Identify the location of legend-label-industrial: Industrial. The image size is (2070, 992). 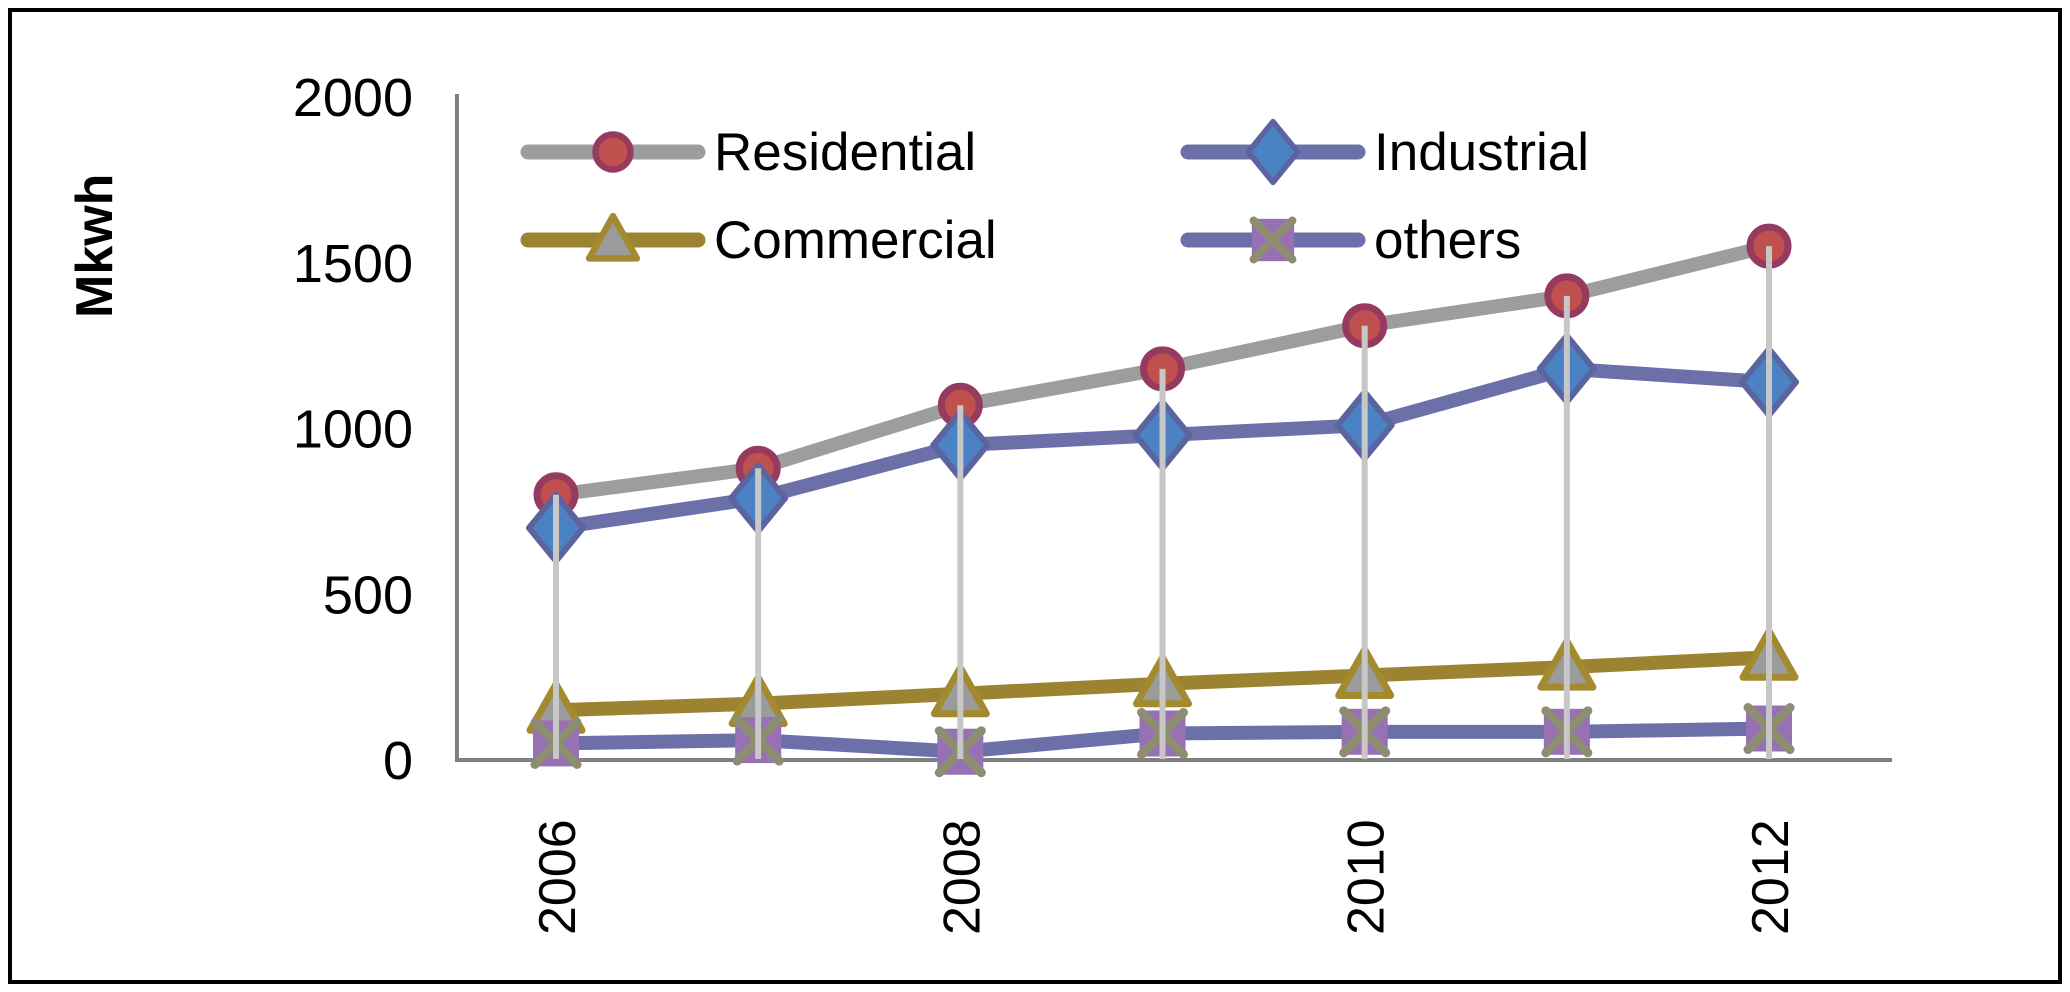
(1481, 152).